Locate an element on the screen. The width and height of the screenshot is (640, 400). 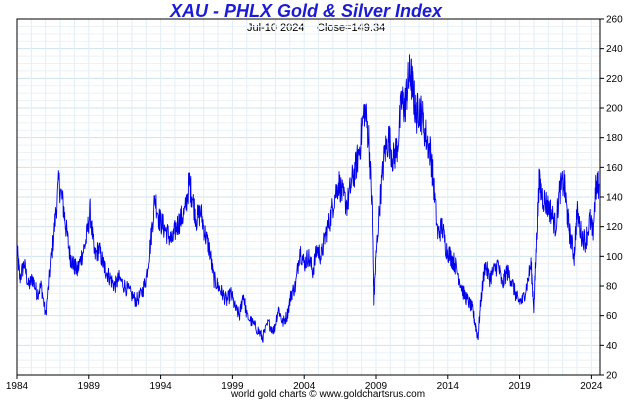
x-tick-label: 2014 is located at coordinates (448, 386).